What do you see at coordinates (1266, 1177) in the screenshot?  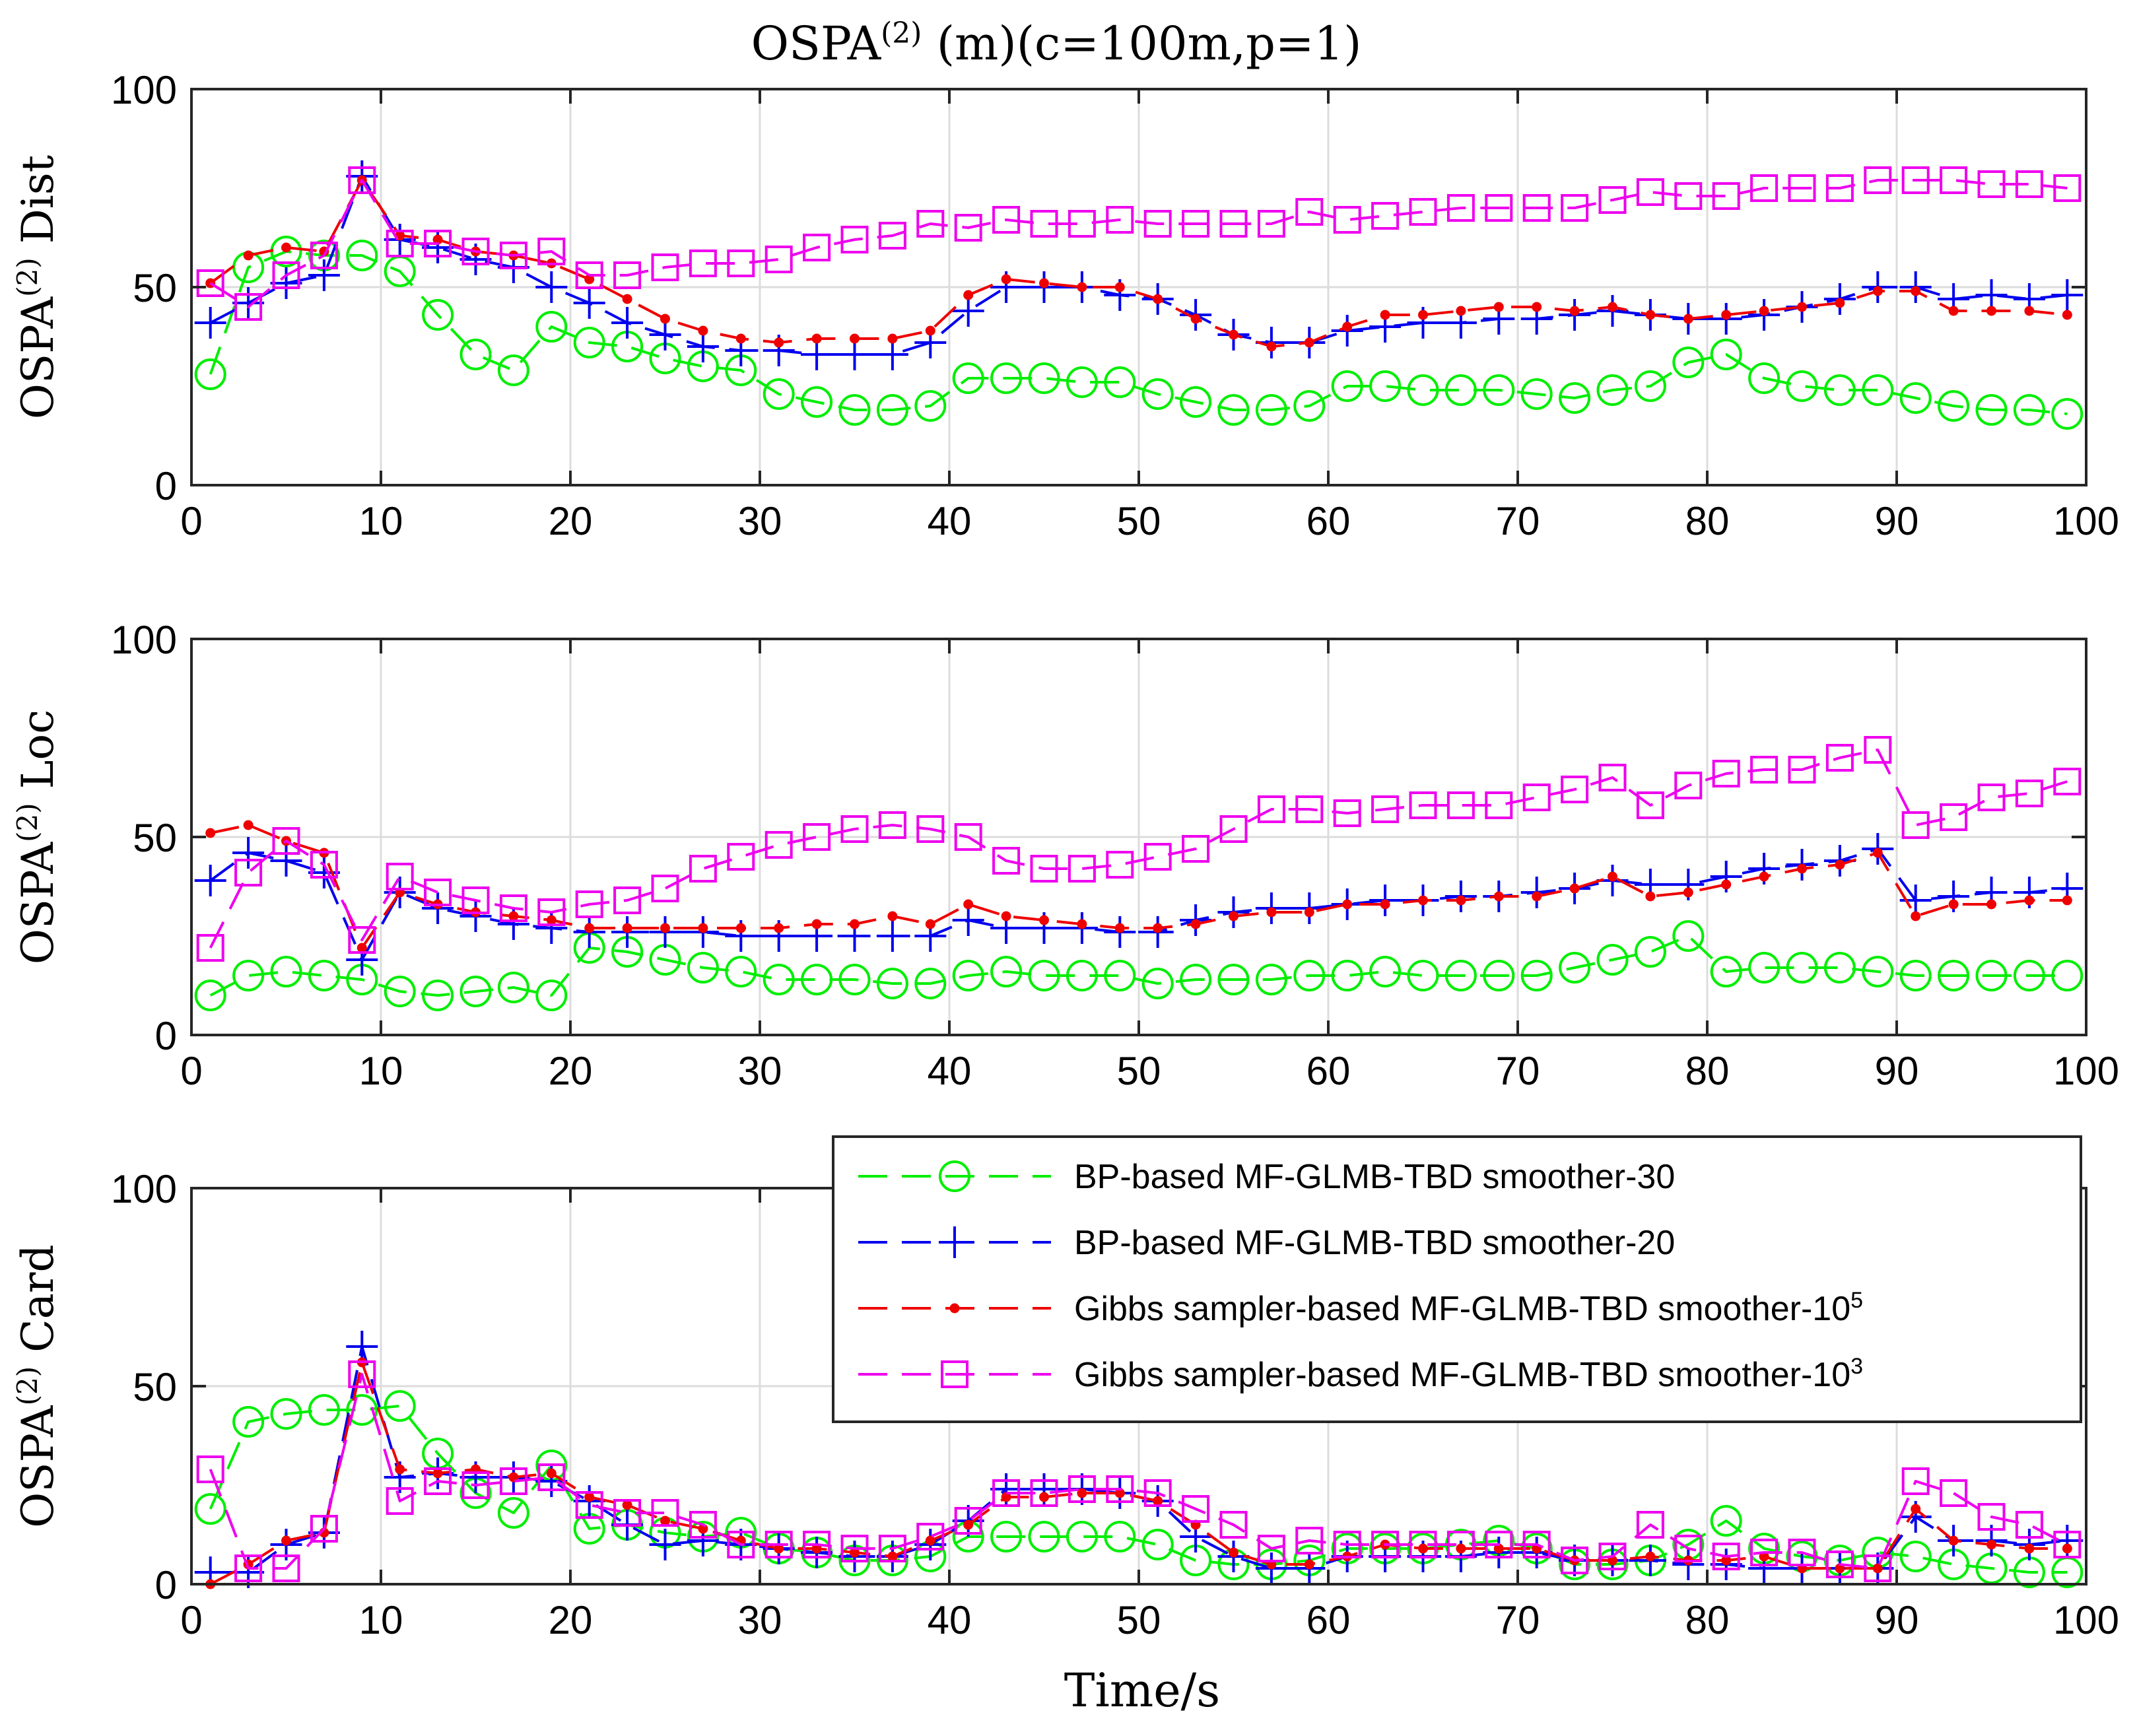 I see `legend-entry-green: BP-based MF-GLMB-TBD smoother-30` at bounding box center [1266, 1177].